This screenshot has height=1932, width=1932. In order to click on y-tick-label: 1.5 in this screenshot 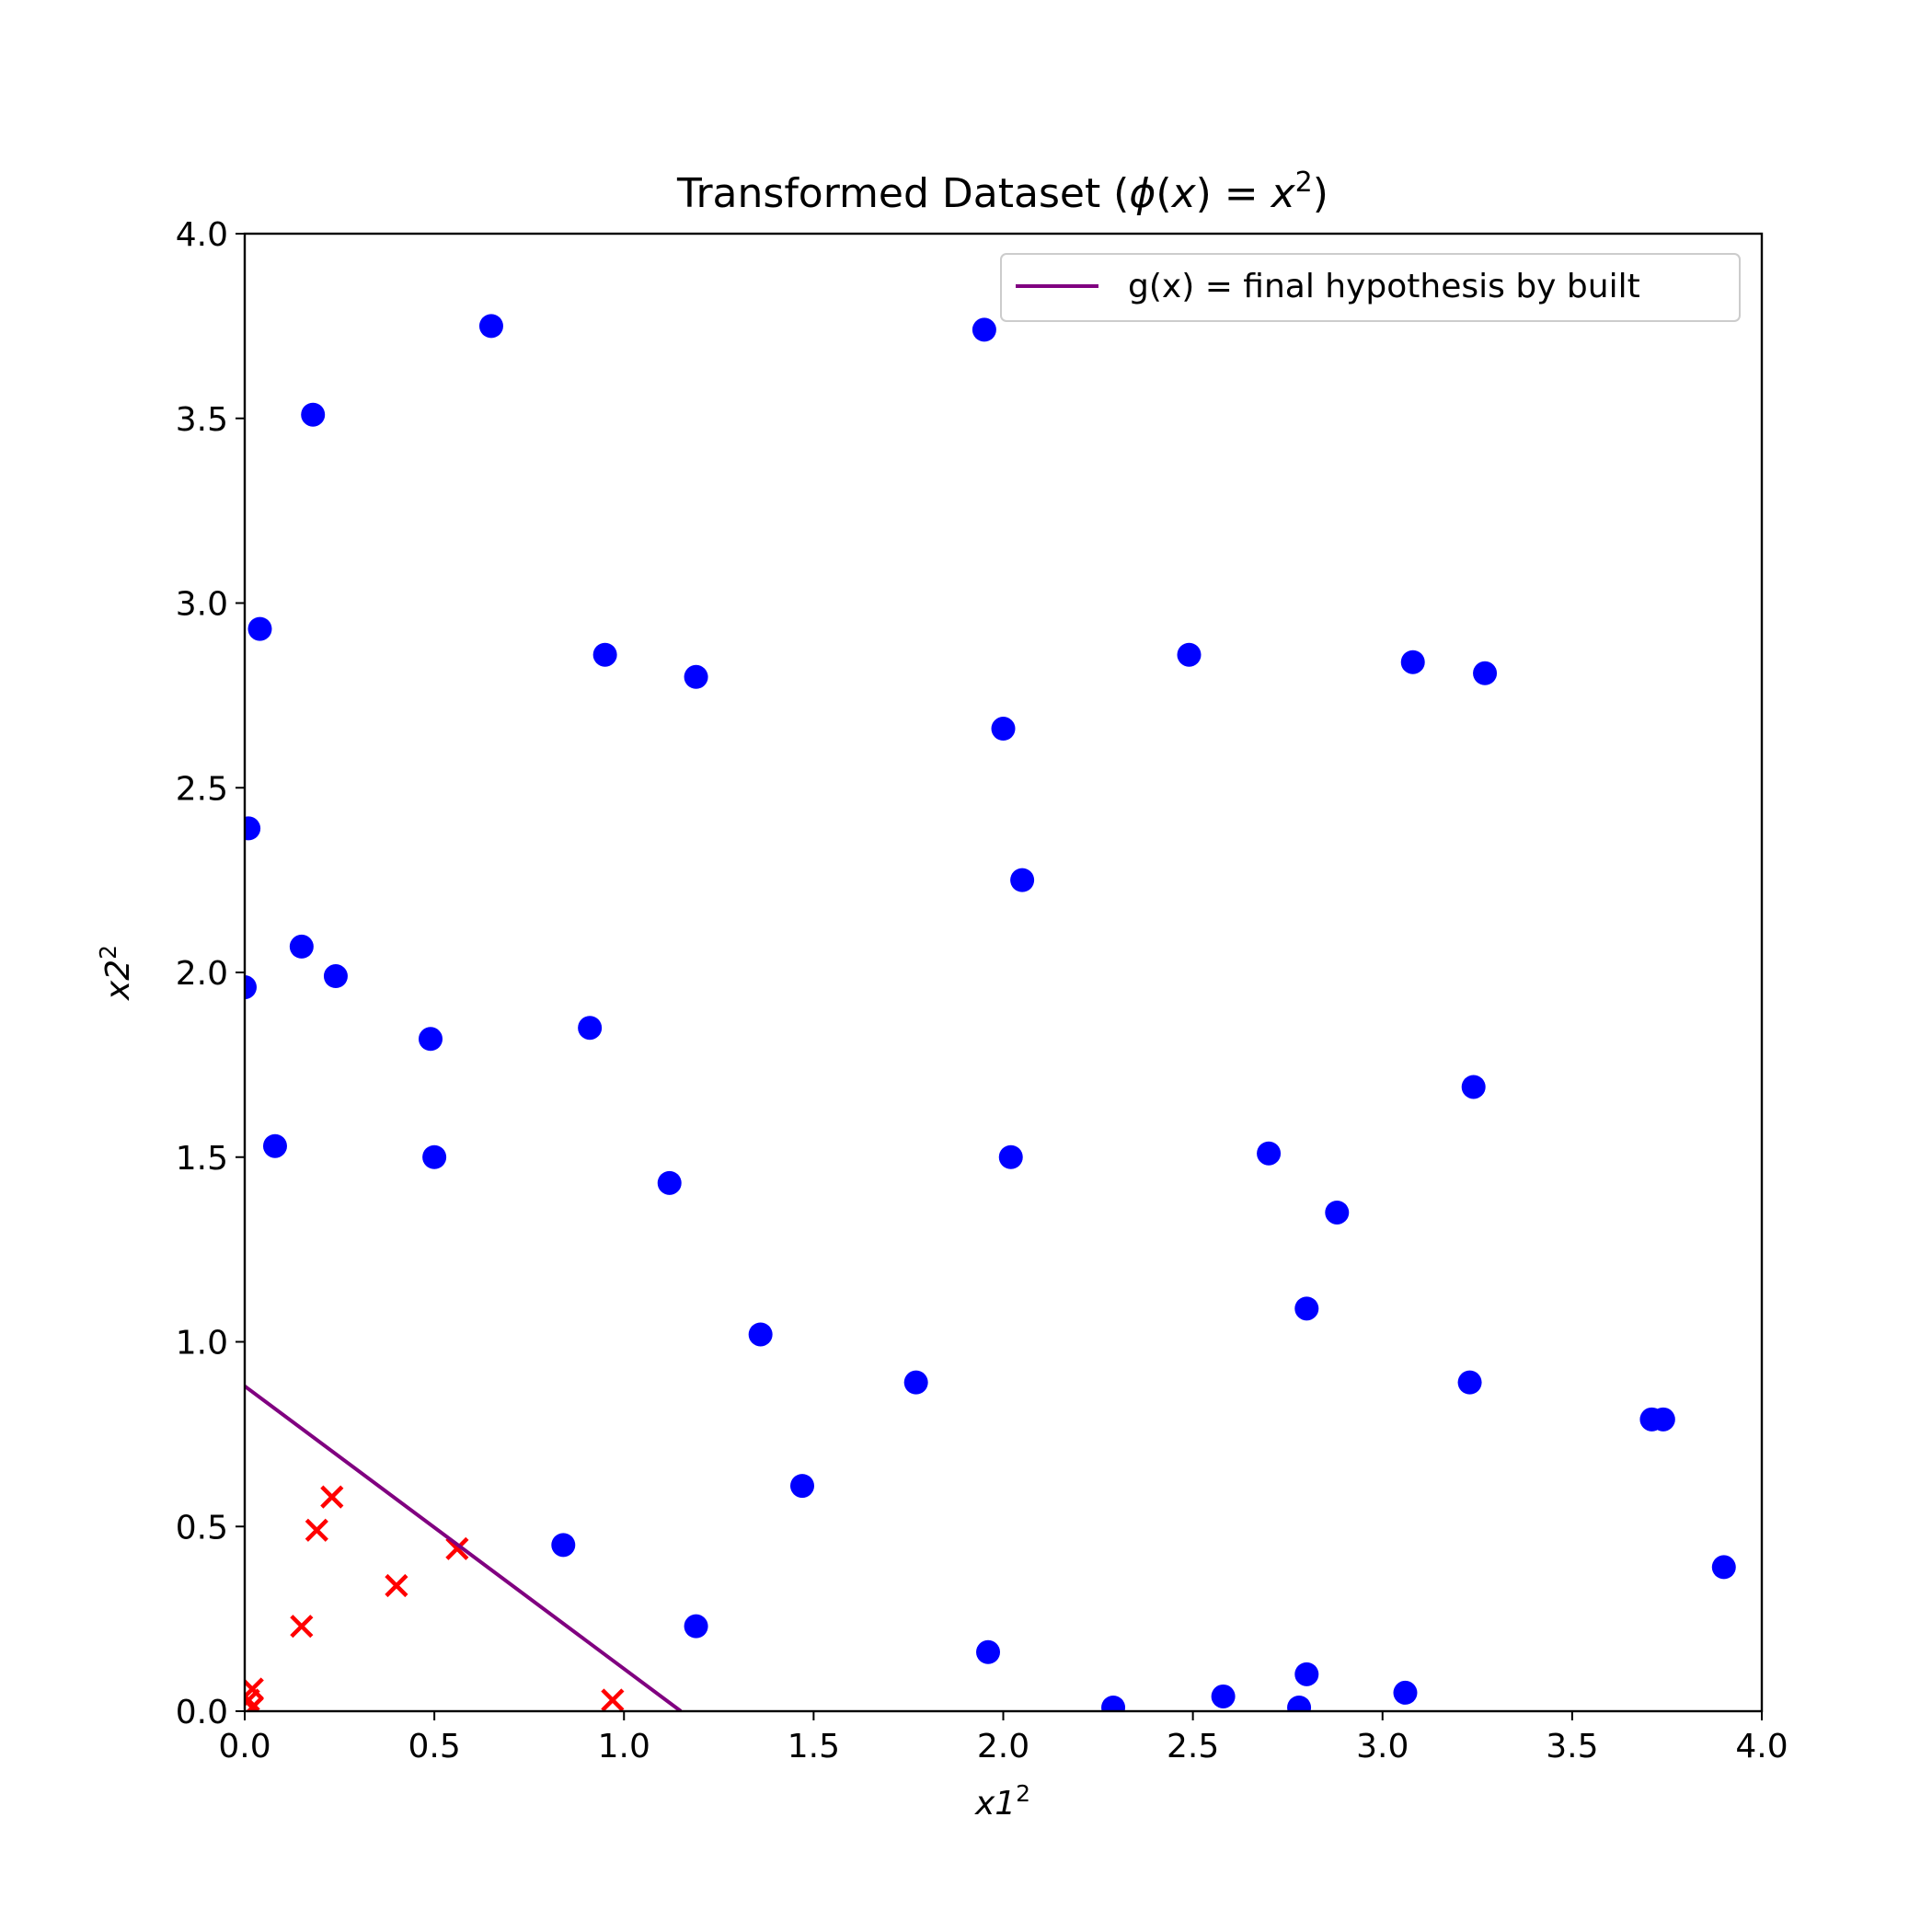, I will do `click(202, 1159)`.